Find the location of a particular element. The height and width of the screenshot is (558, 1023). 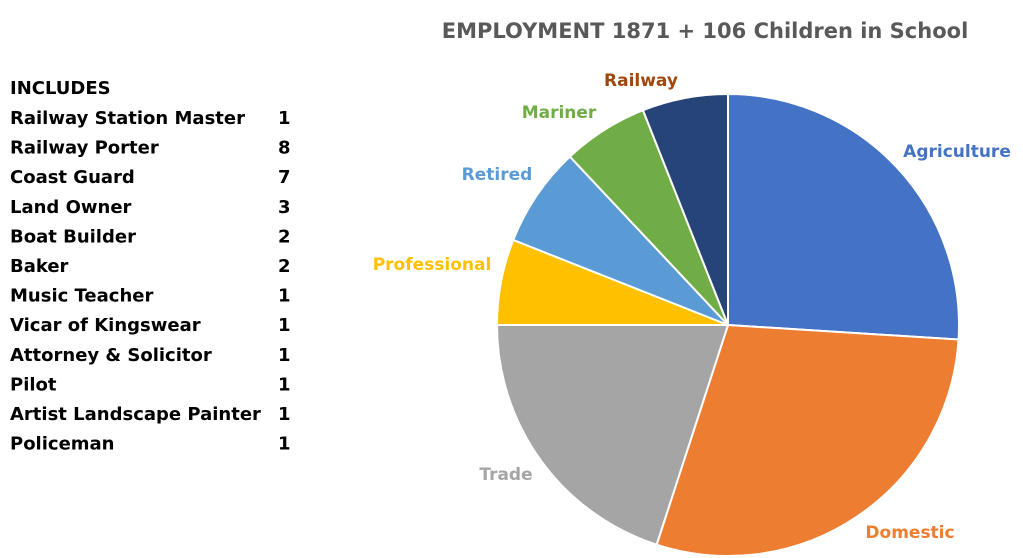

slice-label: Mariner is located at coordinates (559, 113).